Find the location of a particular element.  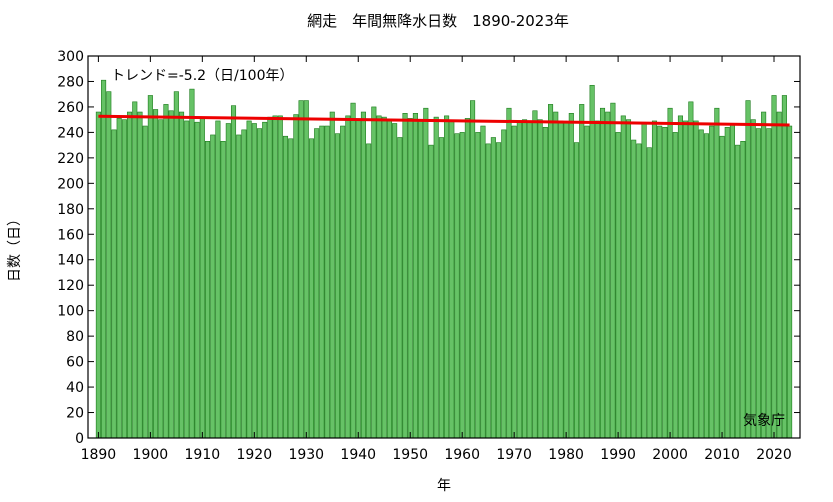

bar-1922 is located at coordinates (265, 280).